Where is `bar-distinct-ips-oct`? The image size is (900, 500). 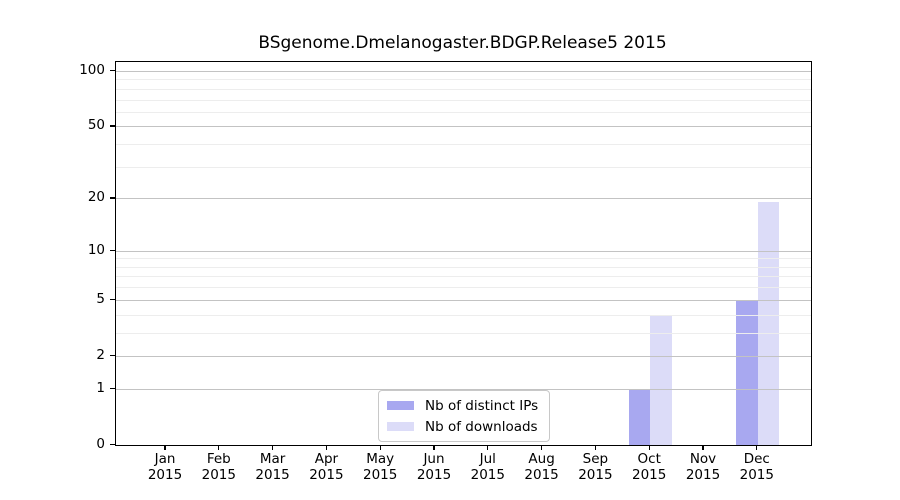
bar-distinct-ips-oct is located at coordinates (639, 416).